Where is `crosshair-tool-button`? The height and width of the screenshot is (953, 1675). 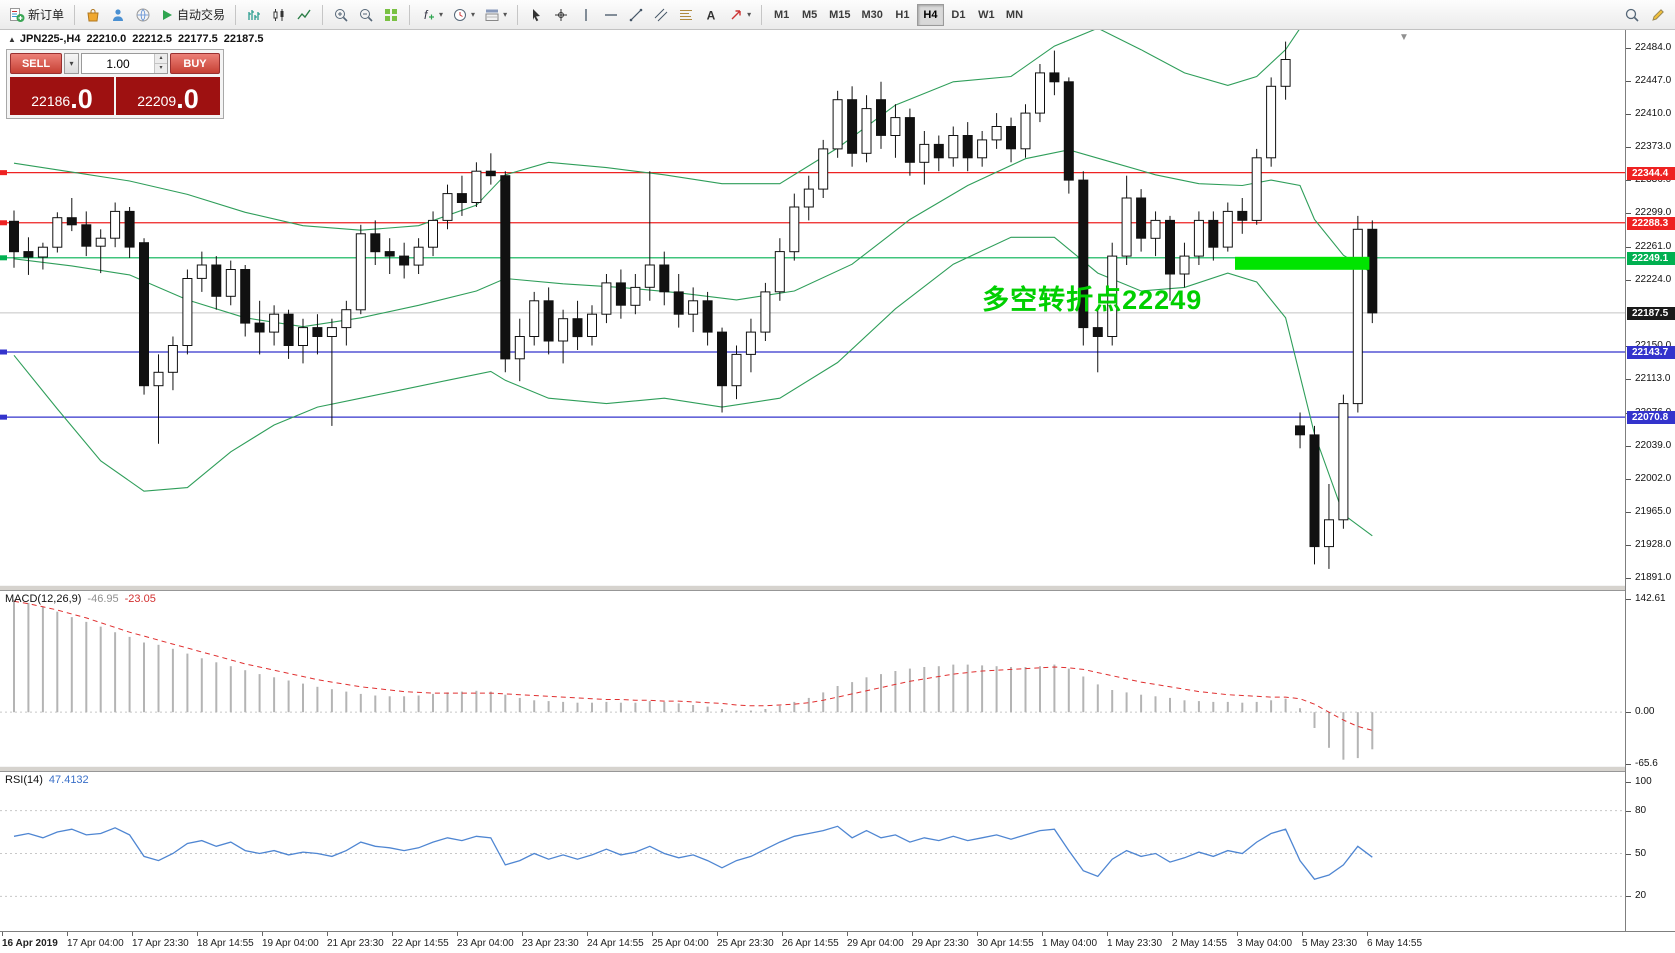 crosshair-tool-button is located at coordinates (561, 15).